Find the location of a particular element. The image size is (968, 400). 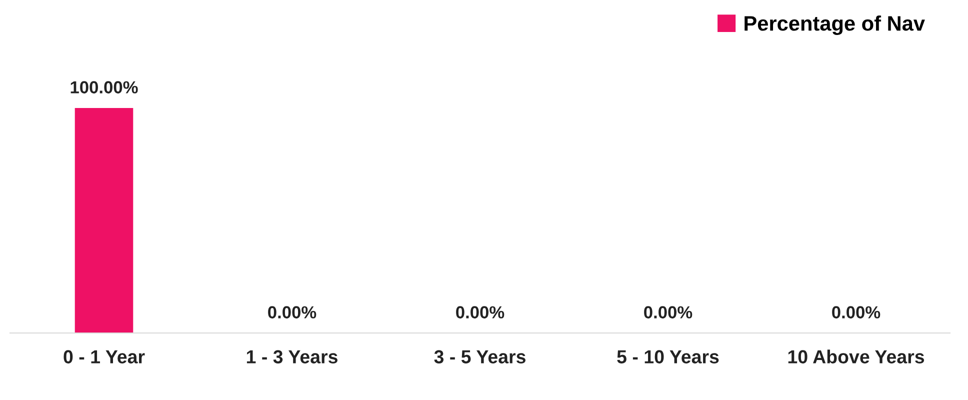

x-tick-label: 10 Above Years is located at coordinates (856, 357).